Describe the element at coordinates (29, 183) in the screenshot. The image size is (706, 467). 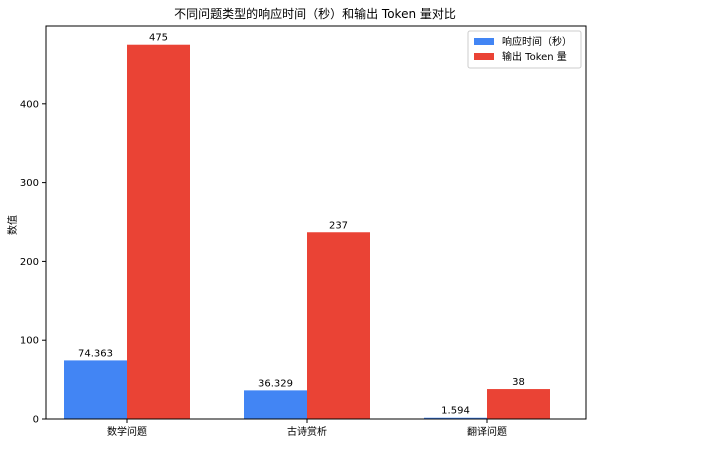
I see `y-tick-label: 300` at that location.